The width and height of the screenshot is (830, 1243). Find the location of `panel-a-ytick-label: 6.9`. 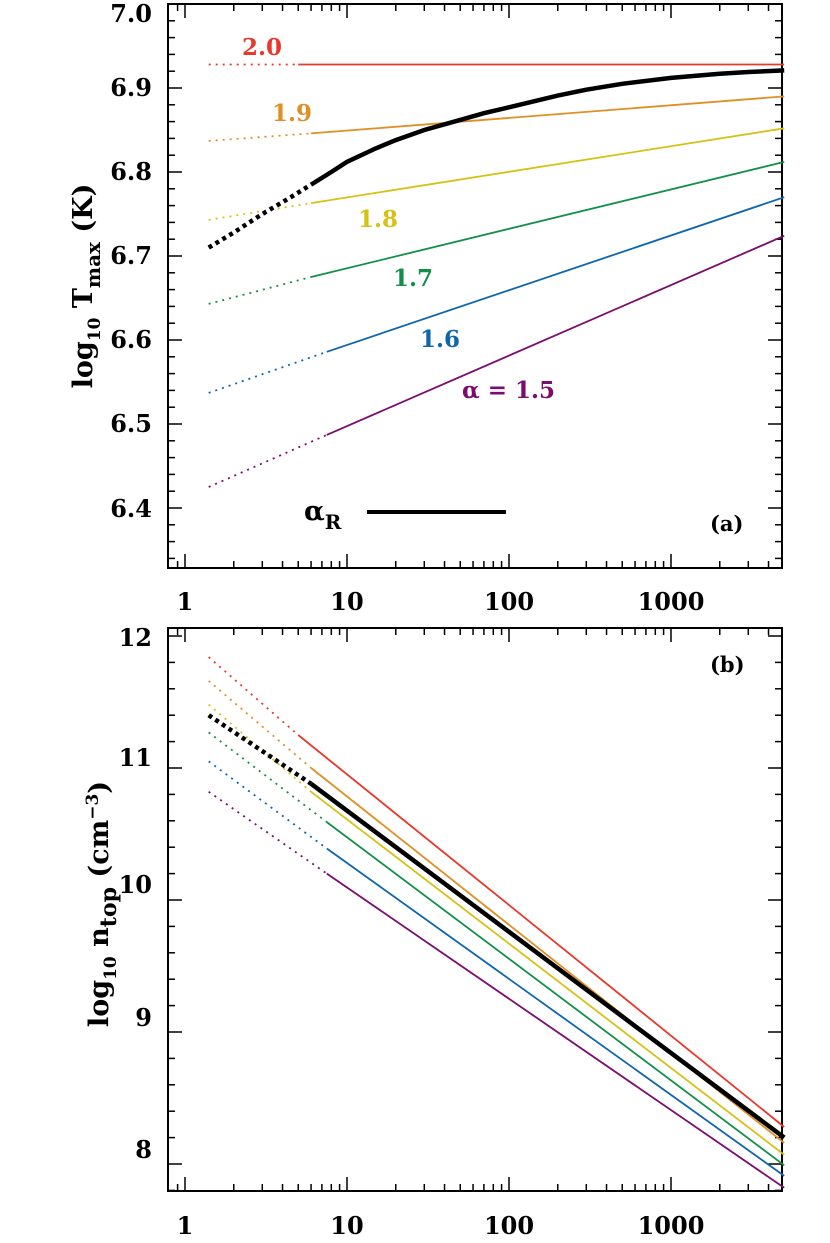

panel-a-ytick-label: 6.9 is located at coordinates (131, 87).